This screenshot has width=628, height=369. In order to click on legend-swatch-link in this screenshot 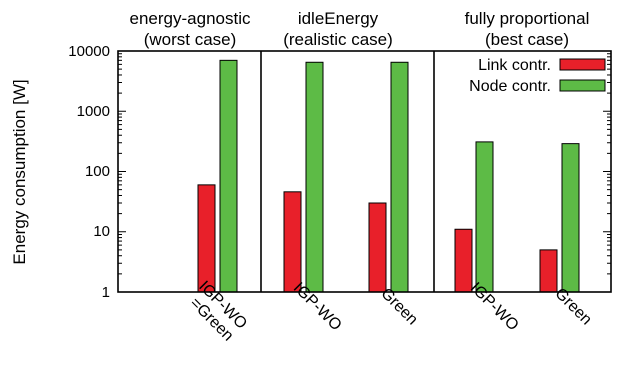, I will do `click(582, 64)`.